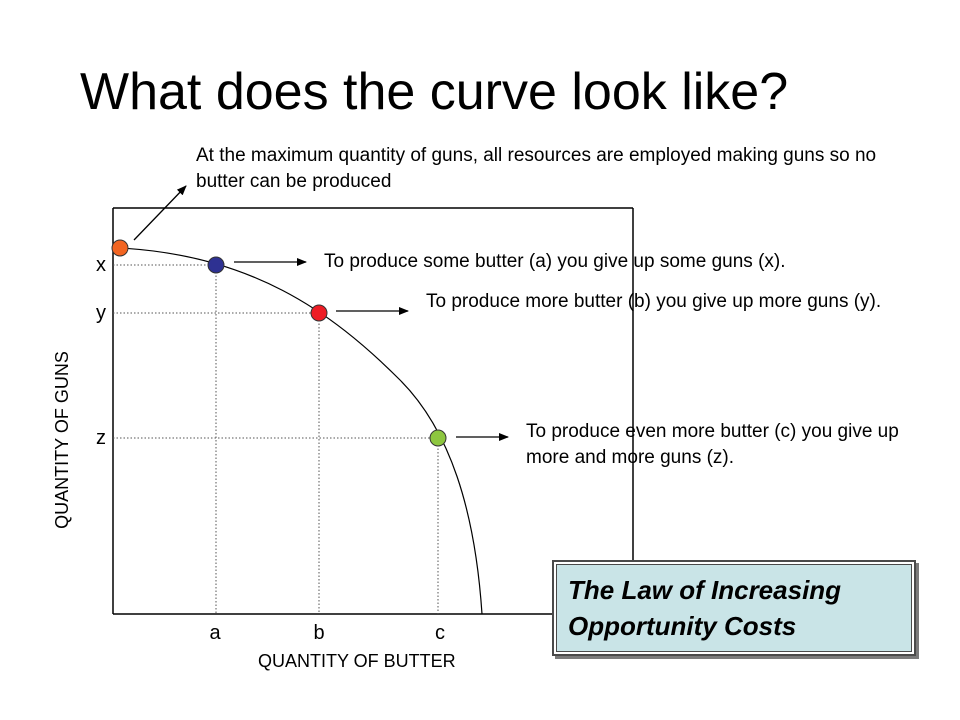 The height and width of the screenshot is (720, 960). What do you see at coordinates (101, 265) in the screenshot?
I see `y-tick-x: x` at bounding box center [101, 265].